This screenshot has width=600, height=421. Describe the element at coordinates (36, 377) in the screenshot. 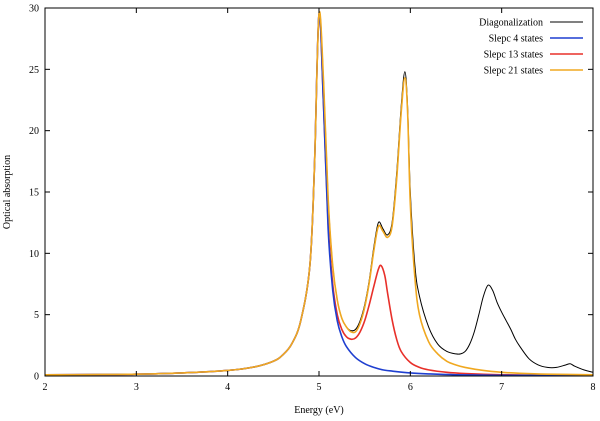

I see `y-tick-label: 0` at that location.